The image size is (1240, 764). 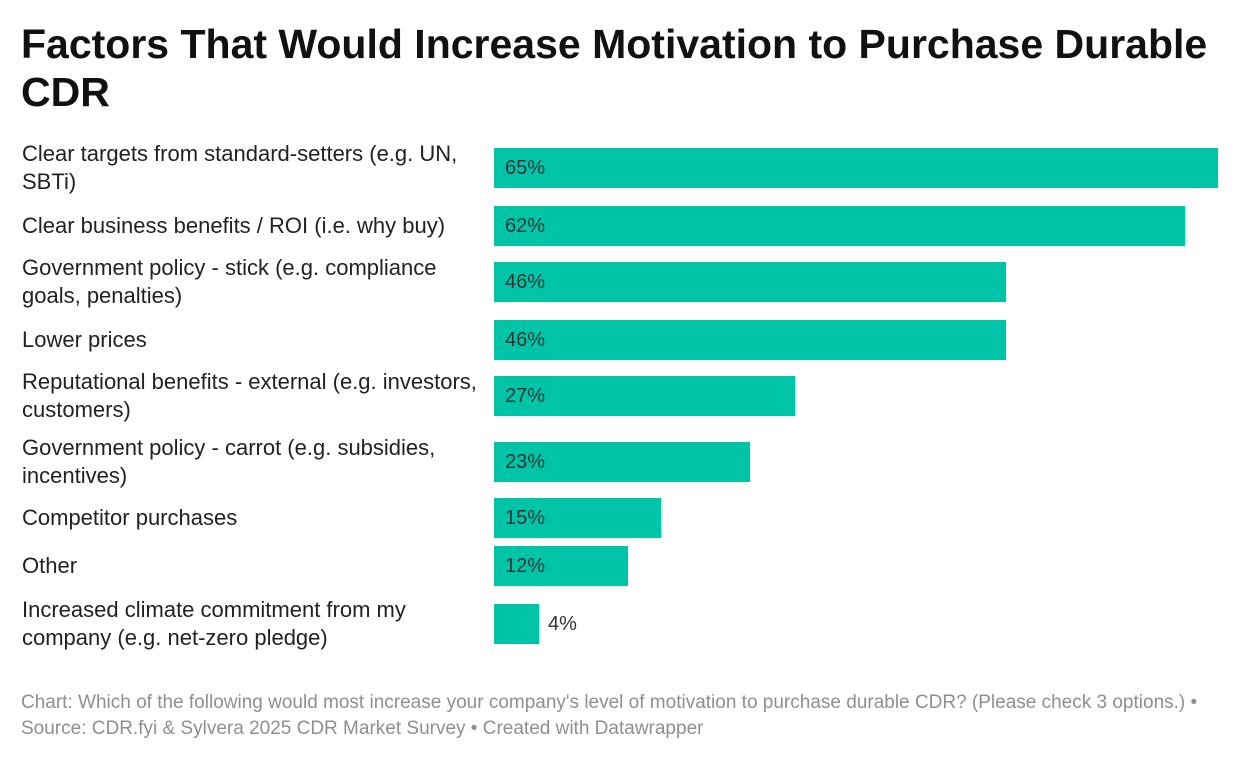 What do you see at coordinates (130, 517) in the screenshot?
I see `category-label: Competitor purchases` at bounding box center [130, 517].